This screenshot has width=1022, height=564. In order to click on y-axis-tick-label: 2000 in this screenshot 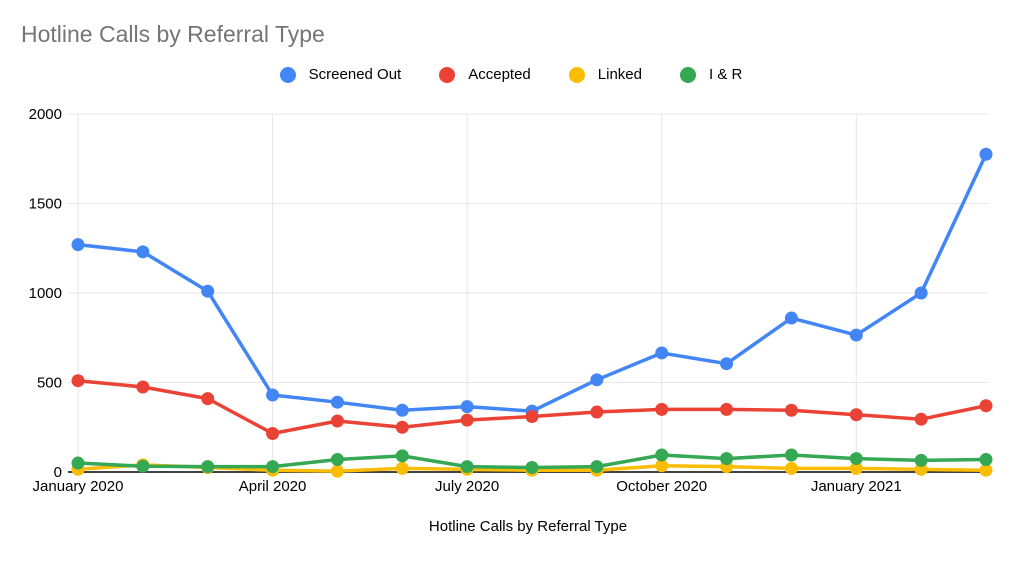, I will do `click(45, 114)`.